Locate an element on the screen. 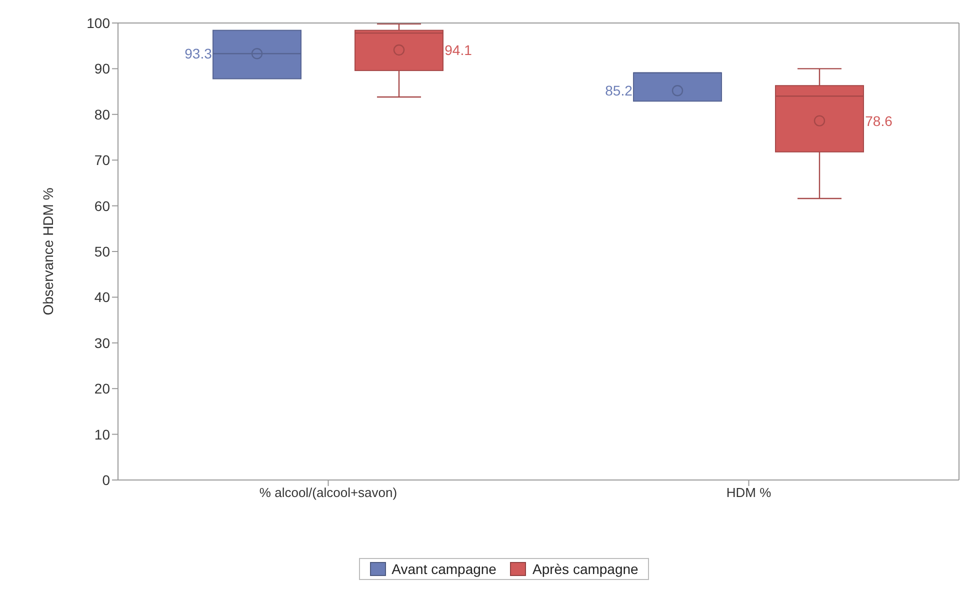 Image resolution: width=972 pixels, height=598 pixels. y-tick-label: 0 is located at coordinates (106, 480).